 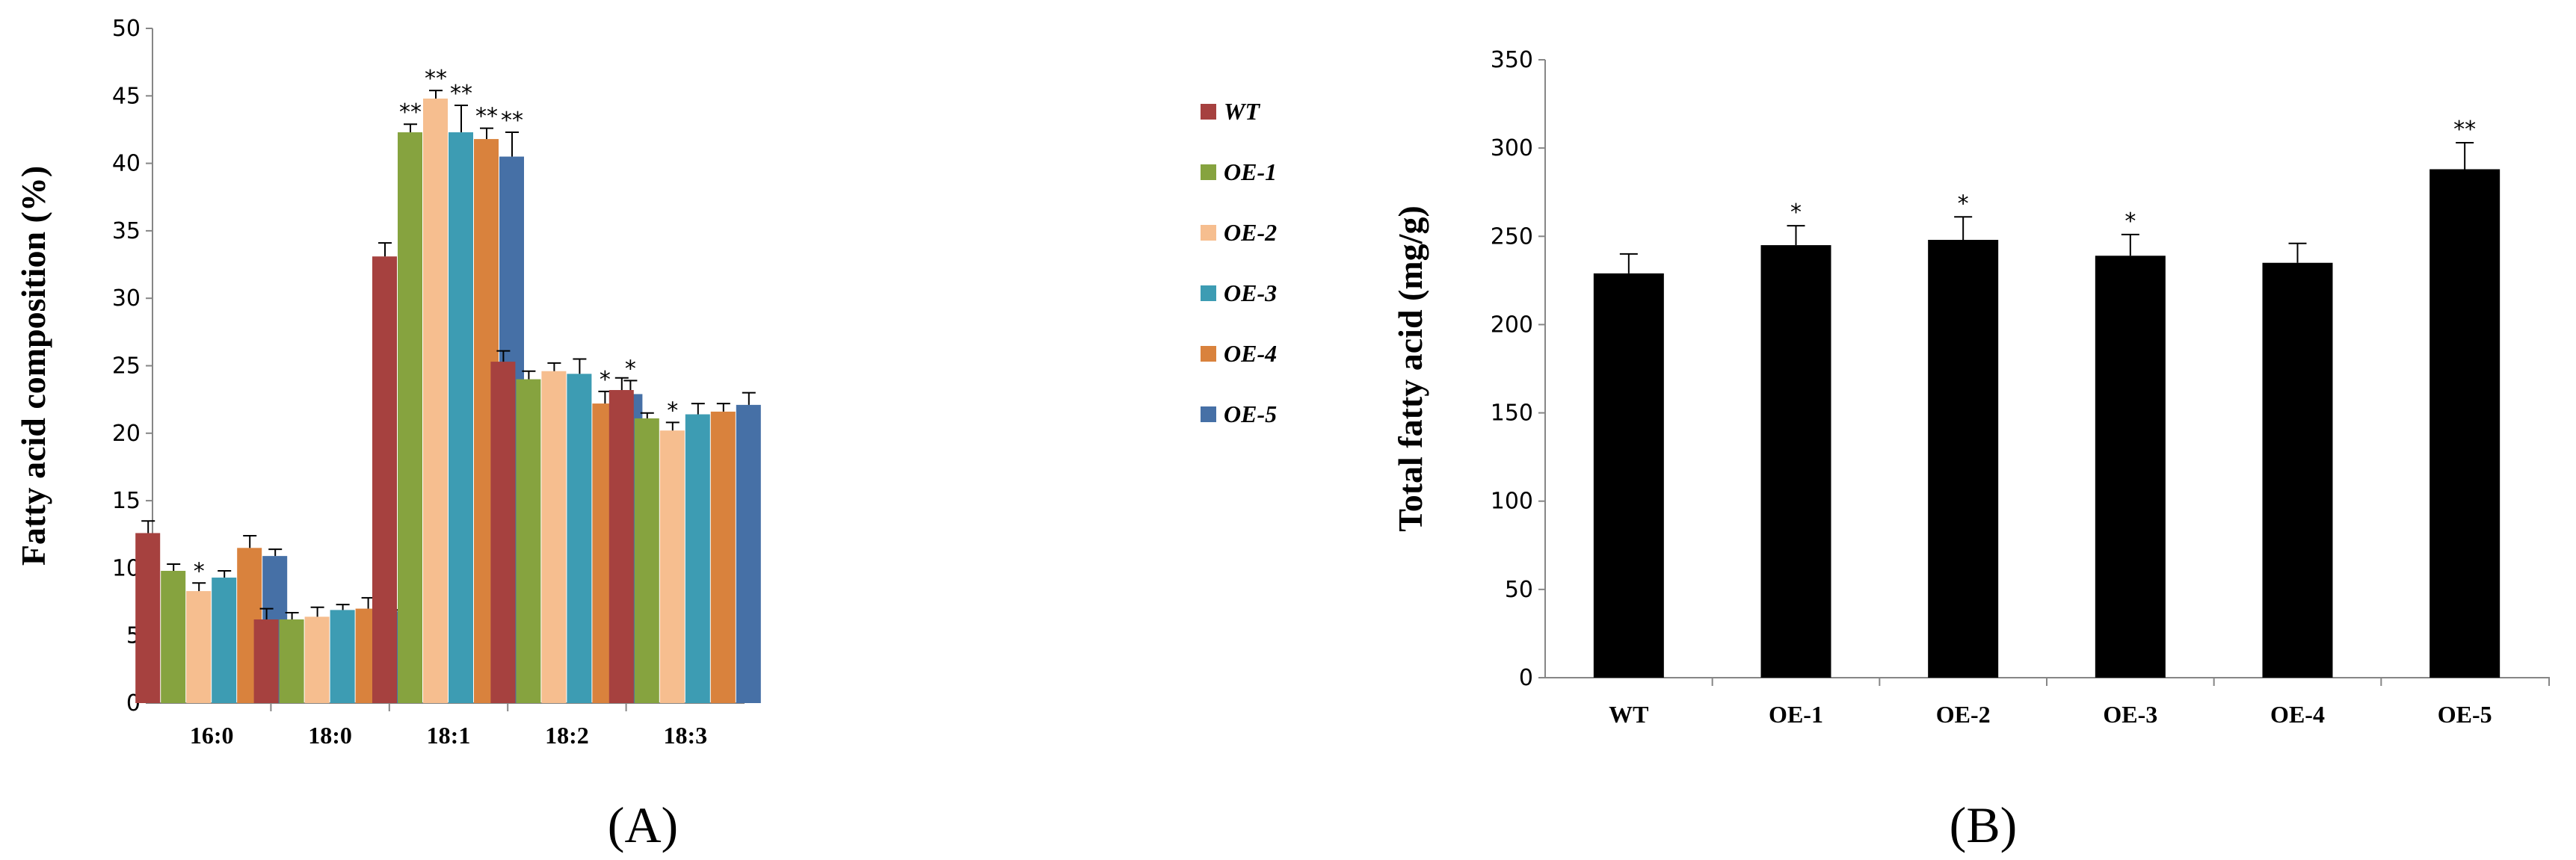 I want to click on b-category-label: OE-3, so click(x=2130, y=714).